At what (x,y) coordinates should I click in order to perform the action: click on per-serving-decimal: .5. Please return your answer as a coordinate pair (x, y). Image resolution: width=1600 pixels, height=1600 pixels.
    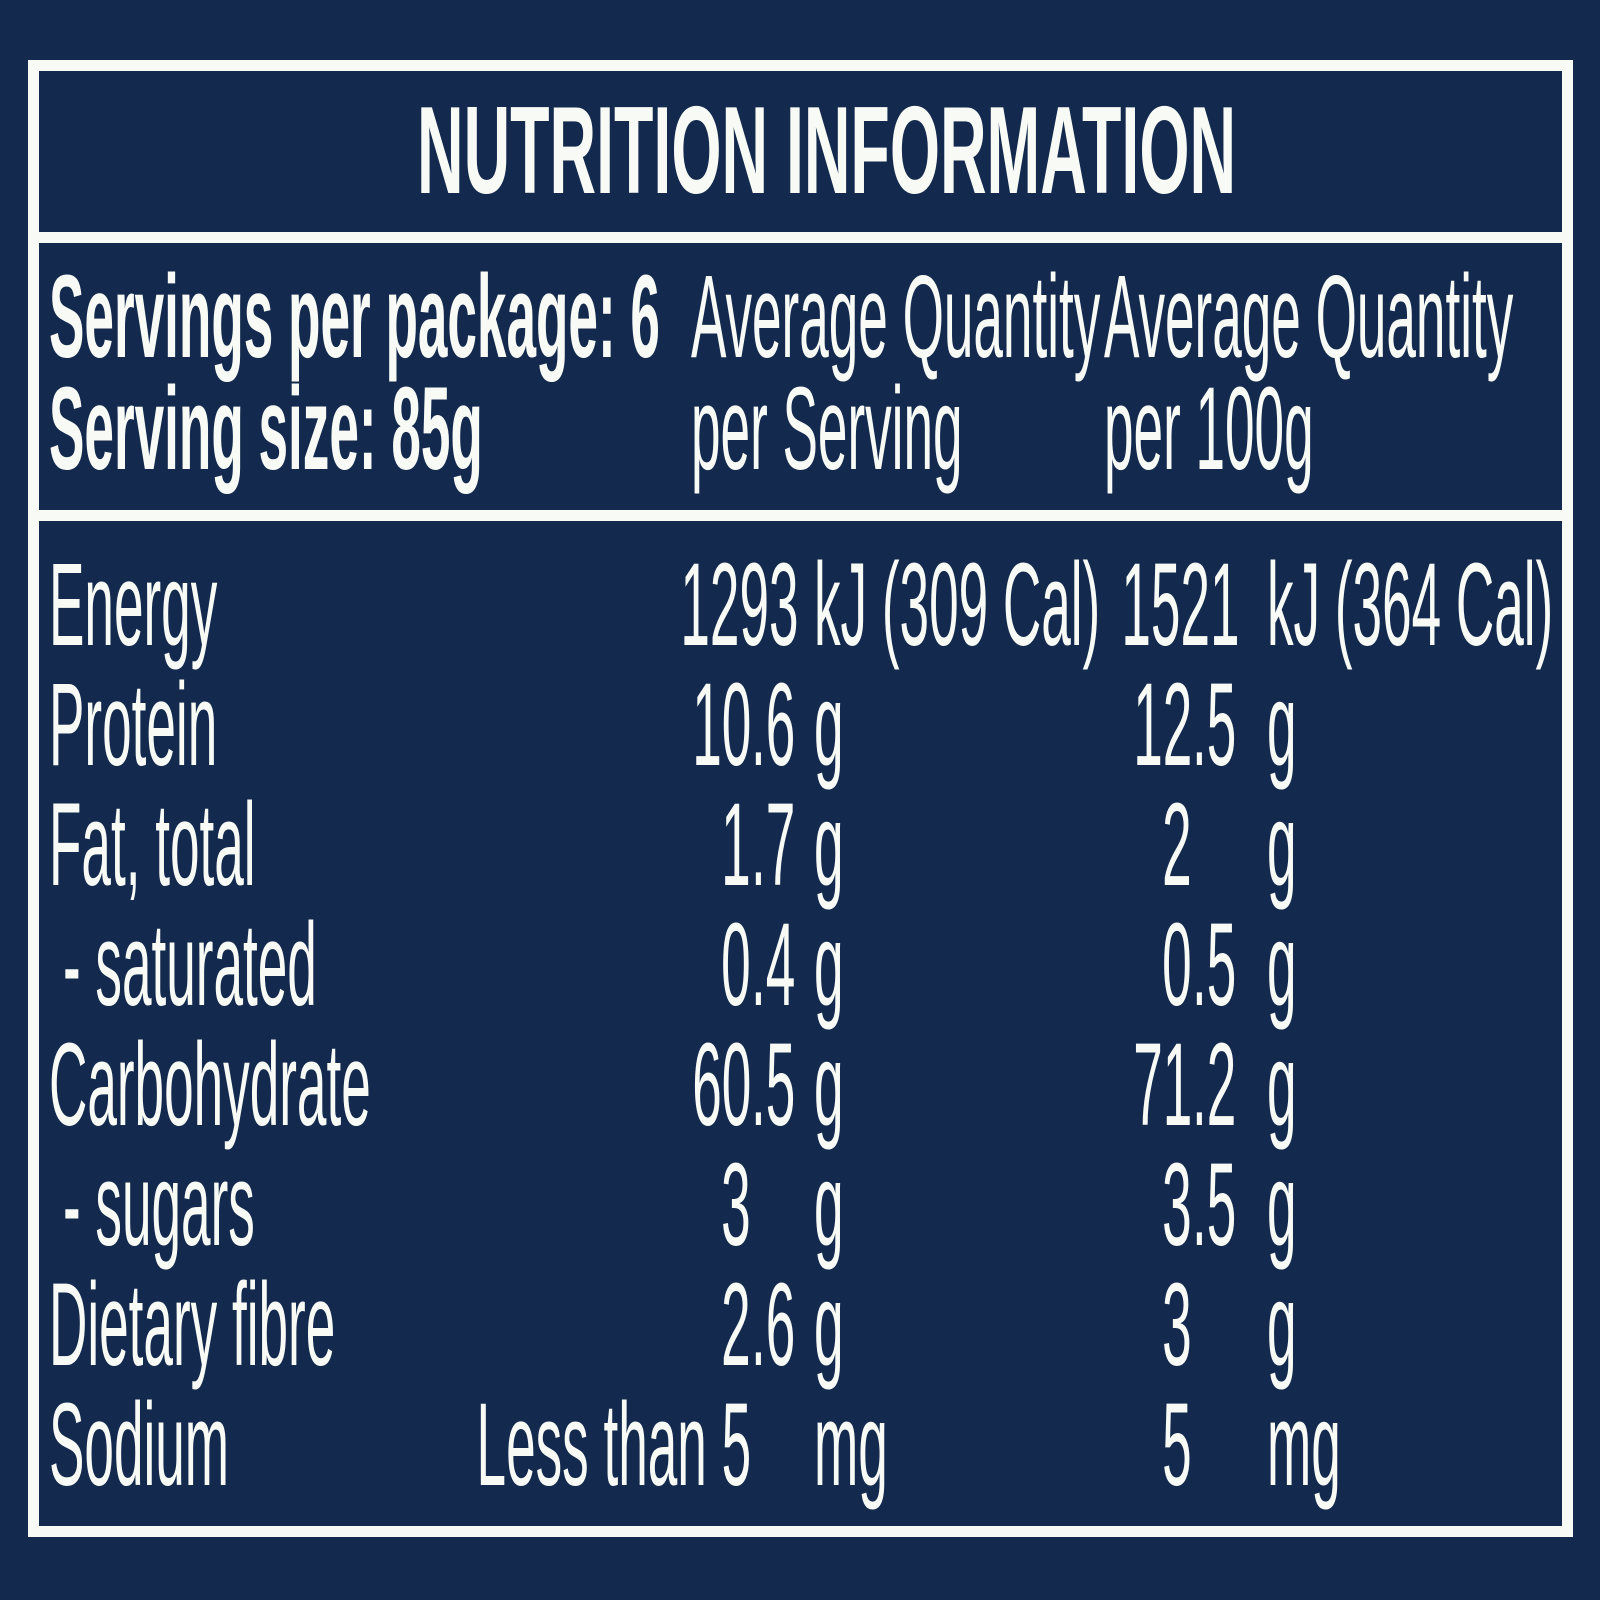
    Looking at the image, I should click on (773, 1085).